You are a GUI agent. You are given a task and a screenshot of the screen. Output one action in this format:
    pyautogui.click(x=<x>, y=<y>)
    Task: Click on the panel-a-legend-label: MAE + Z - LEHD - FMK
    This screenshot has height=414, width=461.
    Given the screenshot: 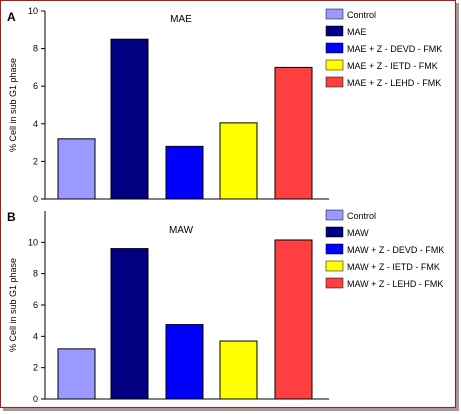 What is the action you would take?
    pyautogui.click(x=394, y=83)
    